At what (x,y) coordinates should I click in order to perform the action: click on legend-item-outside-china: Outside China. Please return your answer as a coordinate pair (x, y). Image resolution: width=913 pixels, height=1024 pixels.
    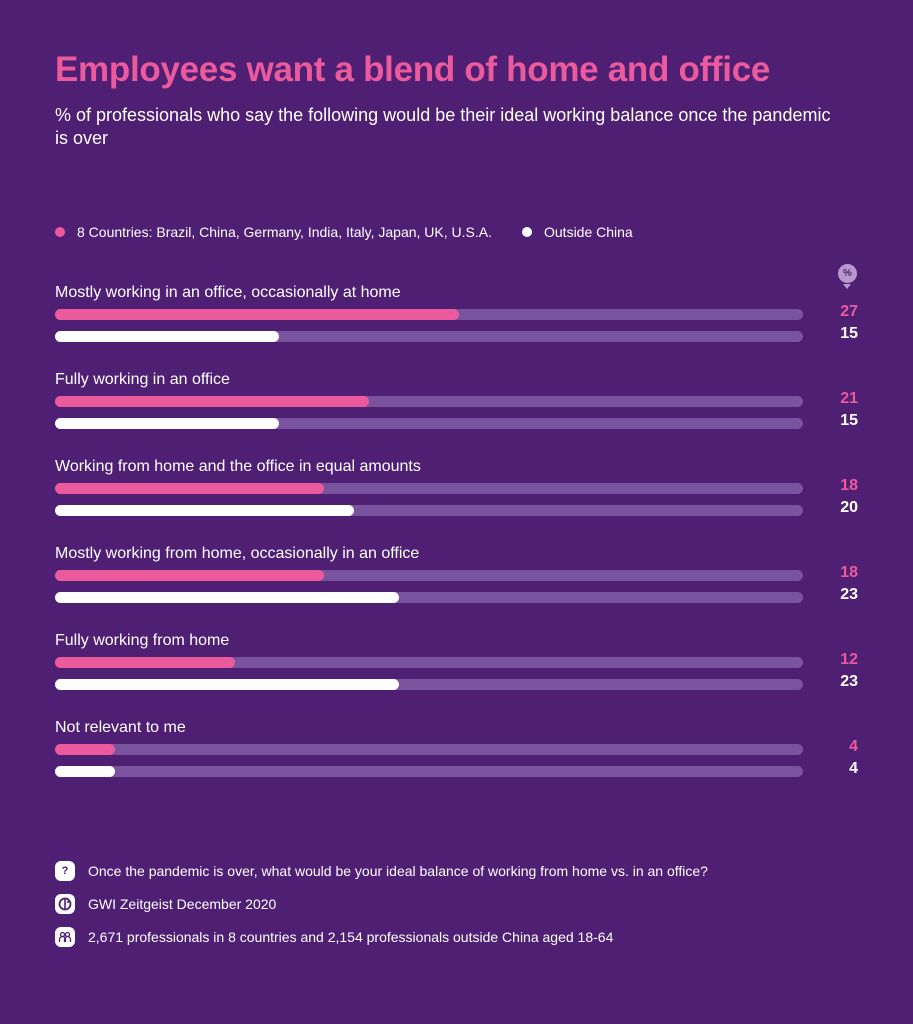
    Looking at the image, I should click on (577, 232).